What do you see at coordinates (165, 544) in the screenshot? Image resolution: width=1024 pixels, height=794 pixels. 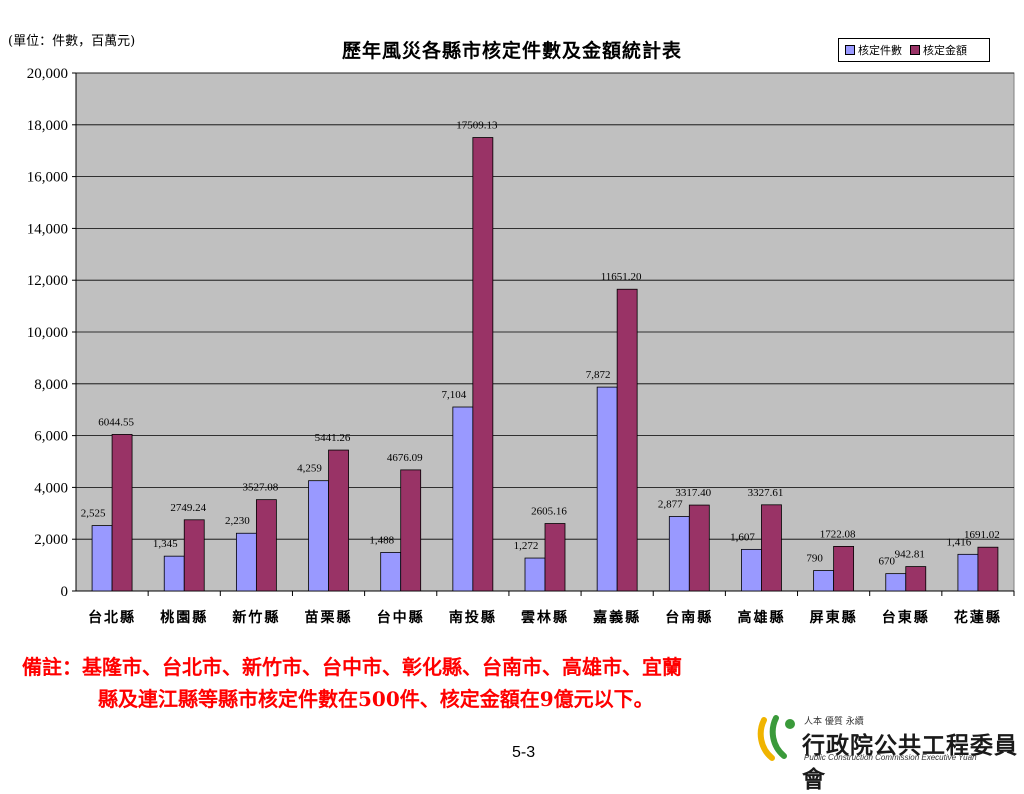 I see `data-label-count: 1,345` at bounding box center [165, 544].